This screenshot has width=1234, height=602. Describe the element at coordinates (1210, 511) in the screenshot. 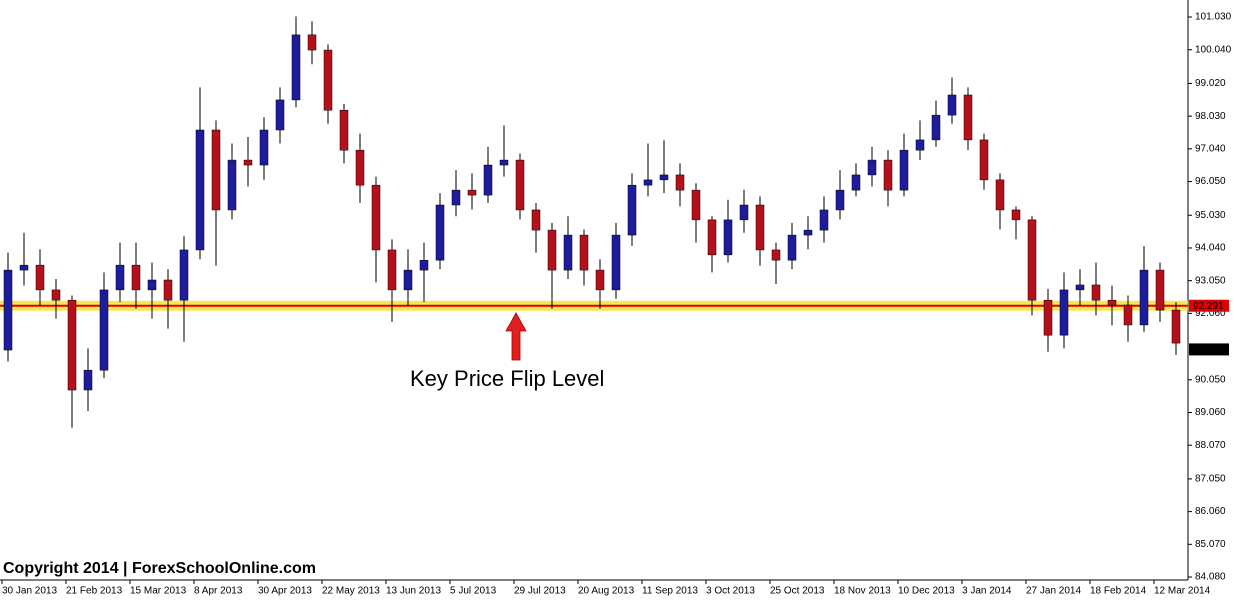

I see `y-tick-label: 86.060` at that location.